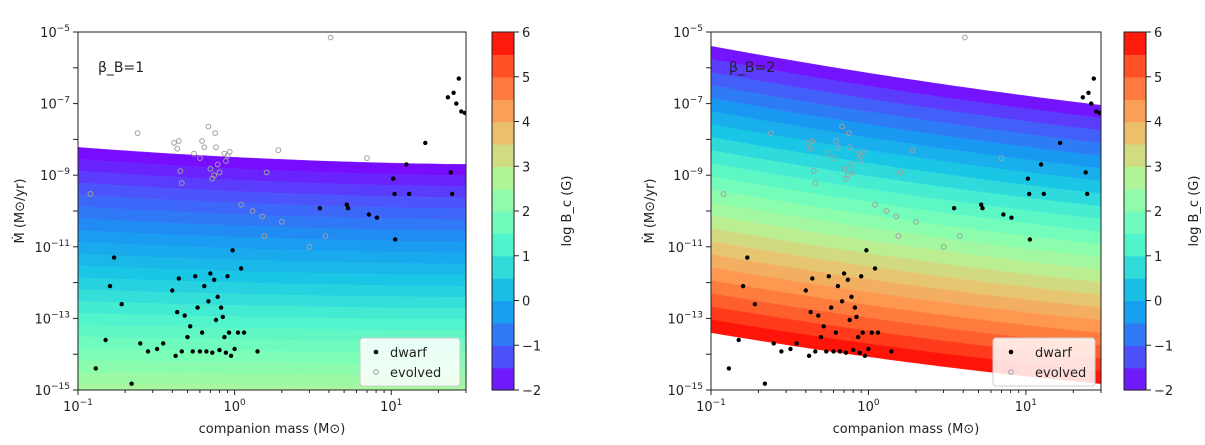 The height and width of the screenshot is (445, 1205). I want to click on right-y-tick-label: 10⁻⁷, so click(688, 104).